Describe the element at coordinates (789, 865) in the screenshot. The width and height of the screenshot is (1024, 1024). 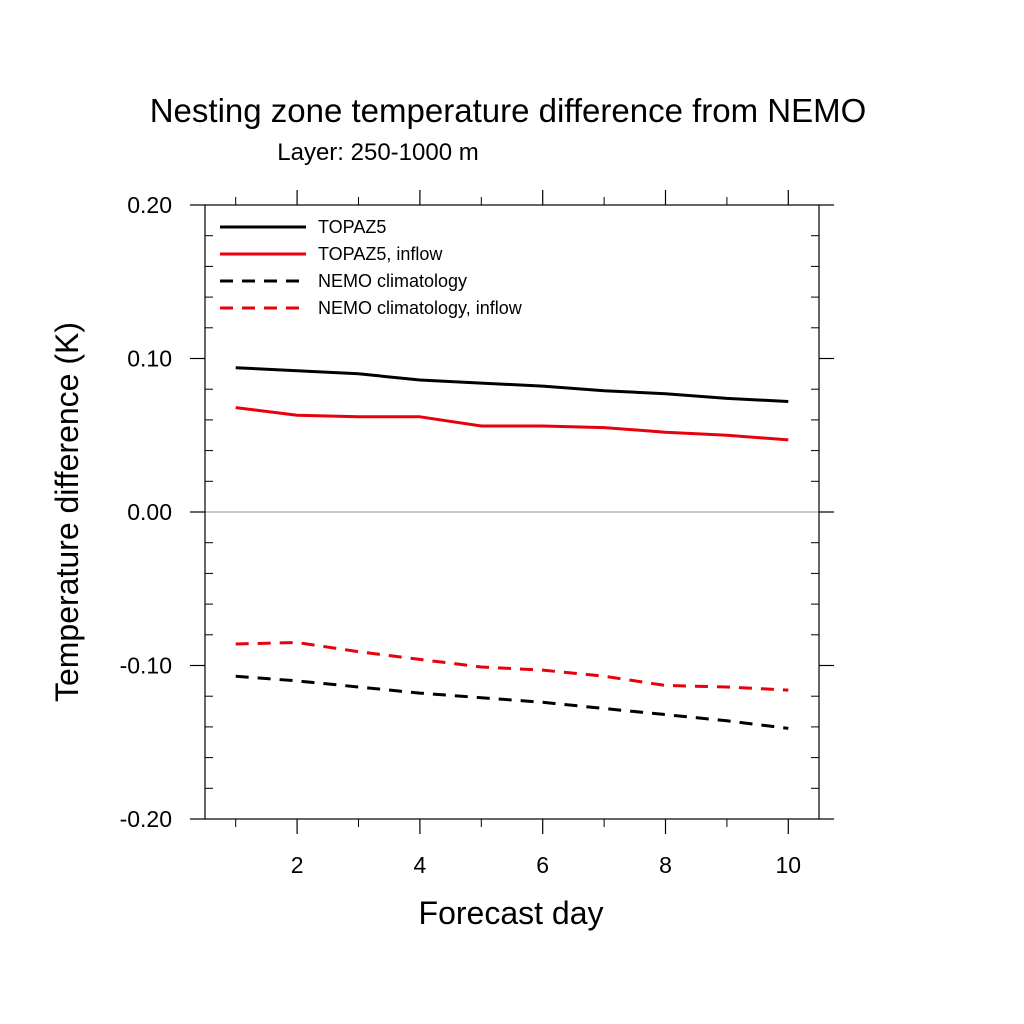
I see `x-tick-label: 10` at that location.